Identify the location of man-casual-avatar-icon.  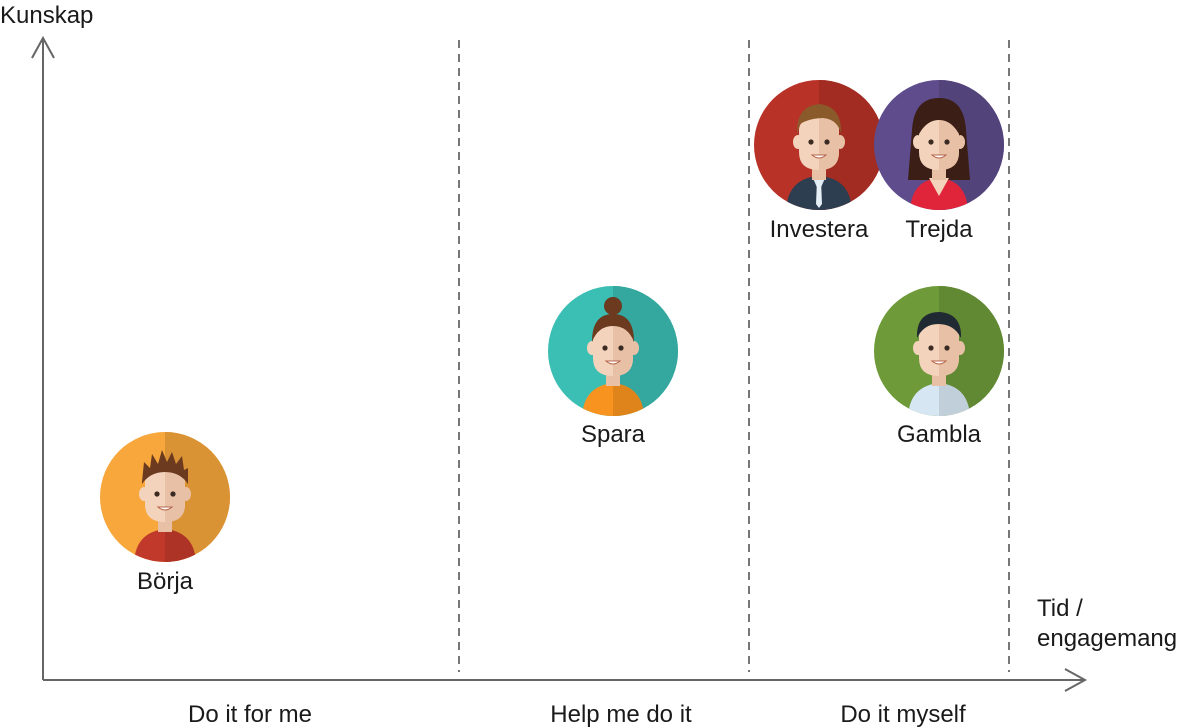
(939, 351).